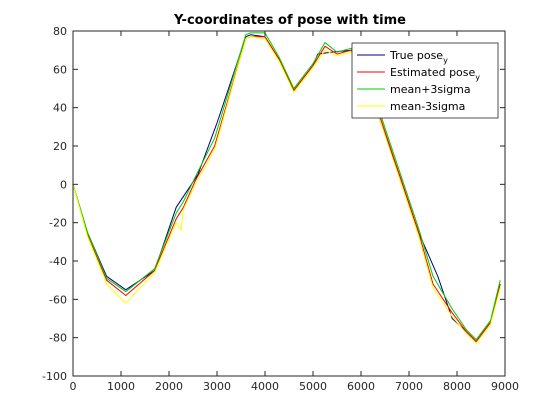 This screenshot has width=560, height=420. I want to click on legend-label-2: Estimated posey, so click(435, 74).